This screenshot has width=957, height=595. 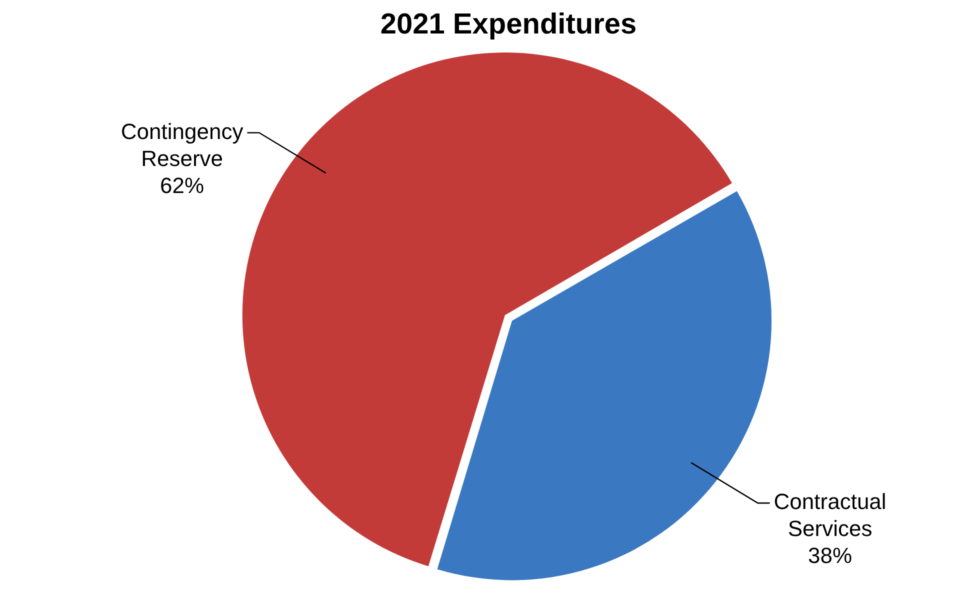 What do you see at coordinates (830, 555) in the screenshot?
I see `data-label: 38%` at bounding box center [830, 555].